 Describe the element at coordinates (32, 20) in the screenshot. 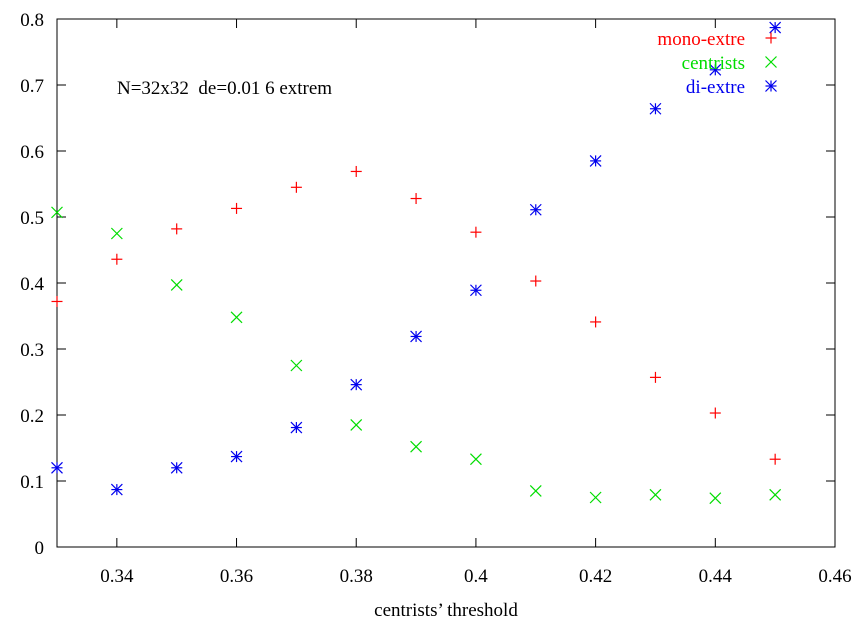

I see `y-tick-label: 0.8` at that location.